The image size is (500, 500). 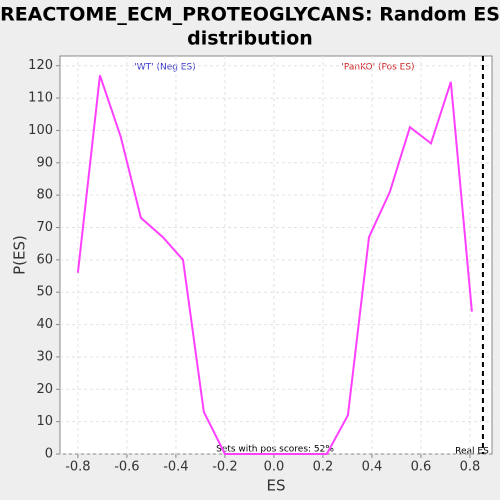 What do you see at coordinates (274, 467) in the screenshot?
I see `x-tick-label: 0.0` at bounding box center [274, 467].